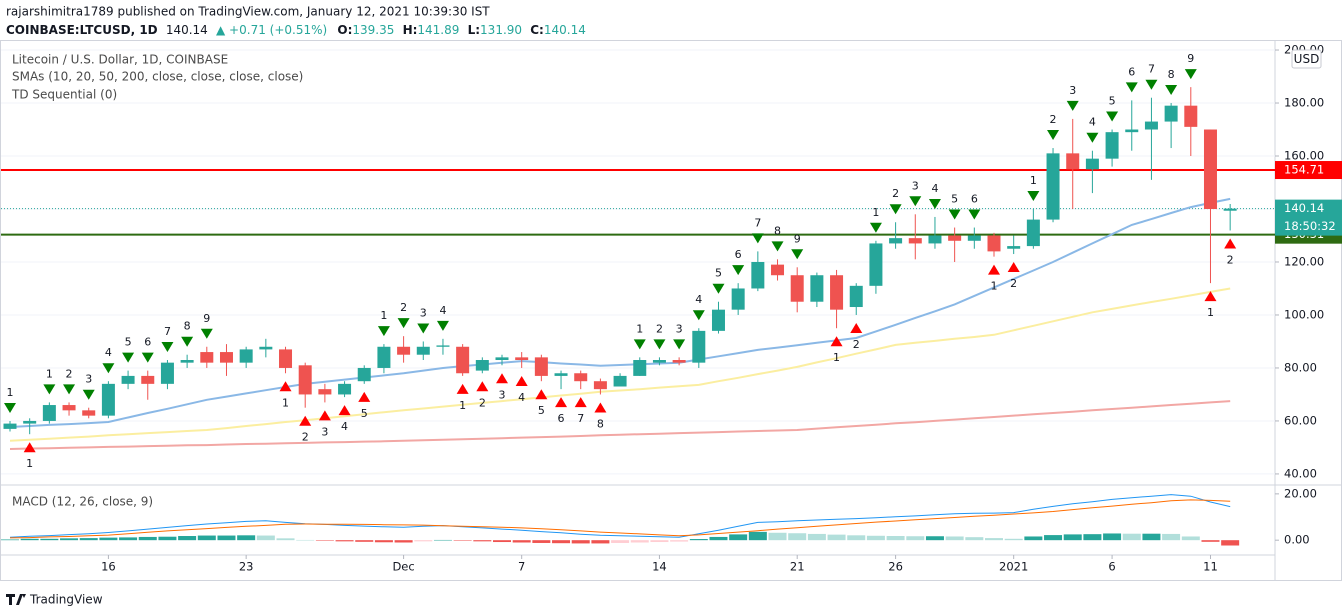 The width and height of the screenshot is (1343, 610). Describe the element at coordinates (324, 431) in the screenshot. I see `td-count: 3` at that location.